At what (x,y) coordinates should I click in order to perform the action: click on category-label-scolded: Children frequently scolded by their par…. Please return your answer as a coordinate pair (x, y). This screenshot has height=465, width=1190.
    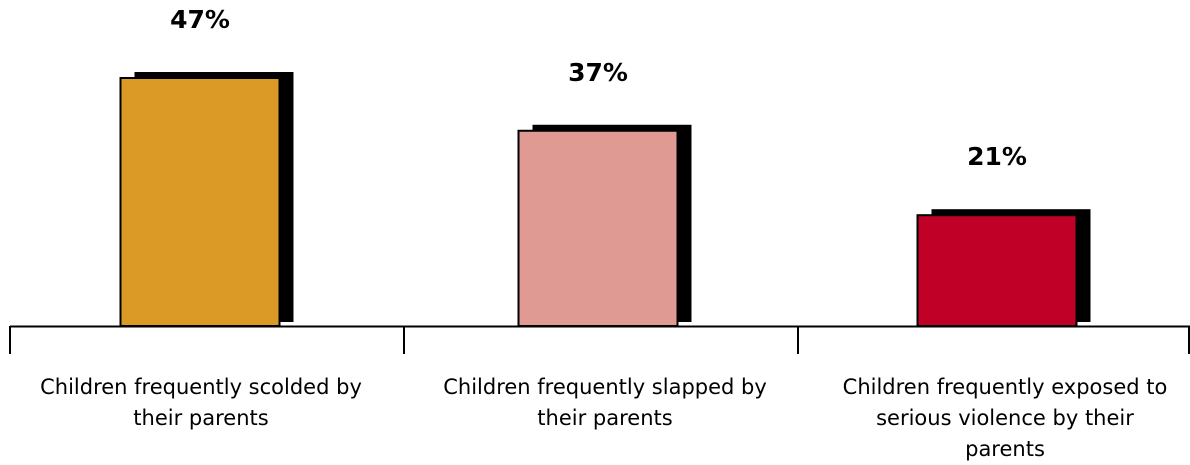
    Looking at the image, I should click on (201, 402).